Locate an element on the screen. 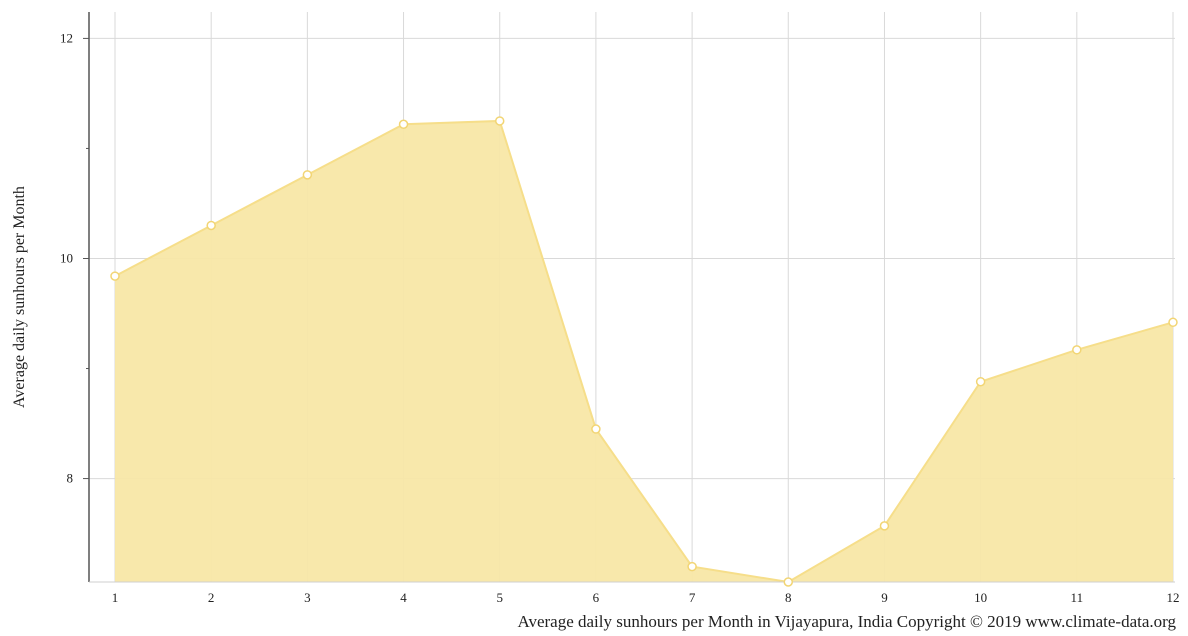 The image size is (1188, 636). x-tick-label-2: 2 is located at coordinates (211, 597).